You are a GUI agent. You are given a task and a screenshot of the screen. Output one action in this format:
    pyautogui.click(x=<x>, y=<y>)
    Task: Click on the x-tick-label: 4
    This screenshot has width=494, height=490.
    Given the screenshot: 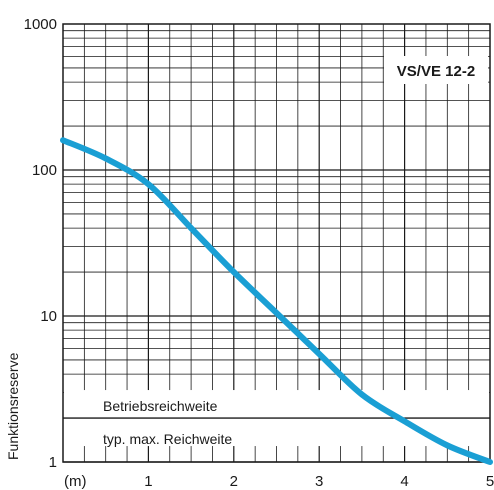 What is the action you would take?
    pyautogui.click(x=404, y=481)
    